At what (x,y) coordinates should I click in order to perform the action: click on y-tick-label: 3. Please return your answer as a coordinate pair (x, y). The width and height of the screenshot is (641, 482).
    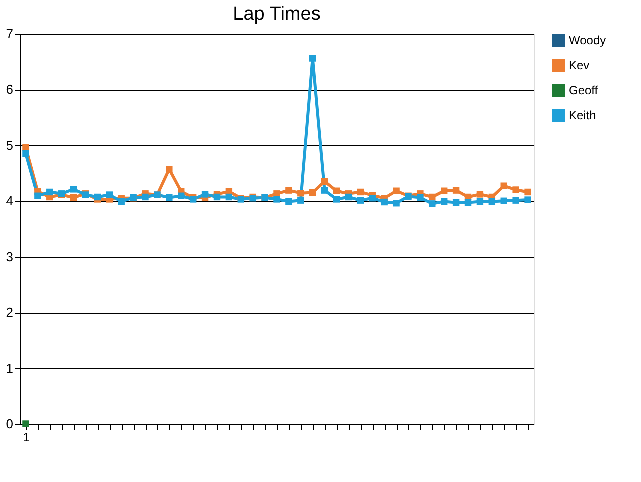
    Looking at the image, I should click on (10, 256).